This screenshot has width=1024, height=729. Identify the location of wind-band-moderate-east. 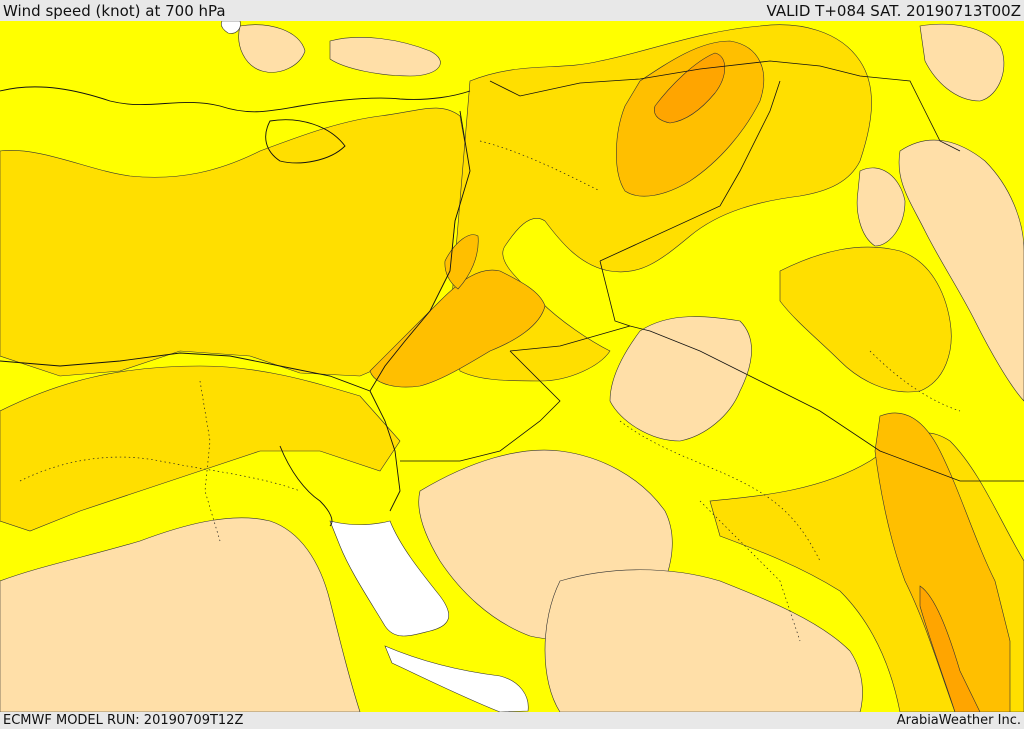
(865, 319).